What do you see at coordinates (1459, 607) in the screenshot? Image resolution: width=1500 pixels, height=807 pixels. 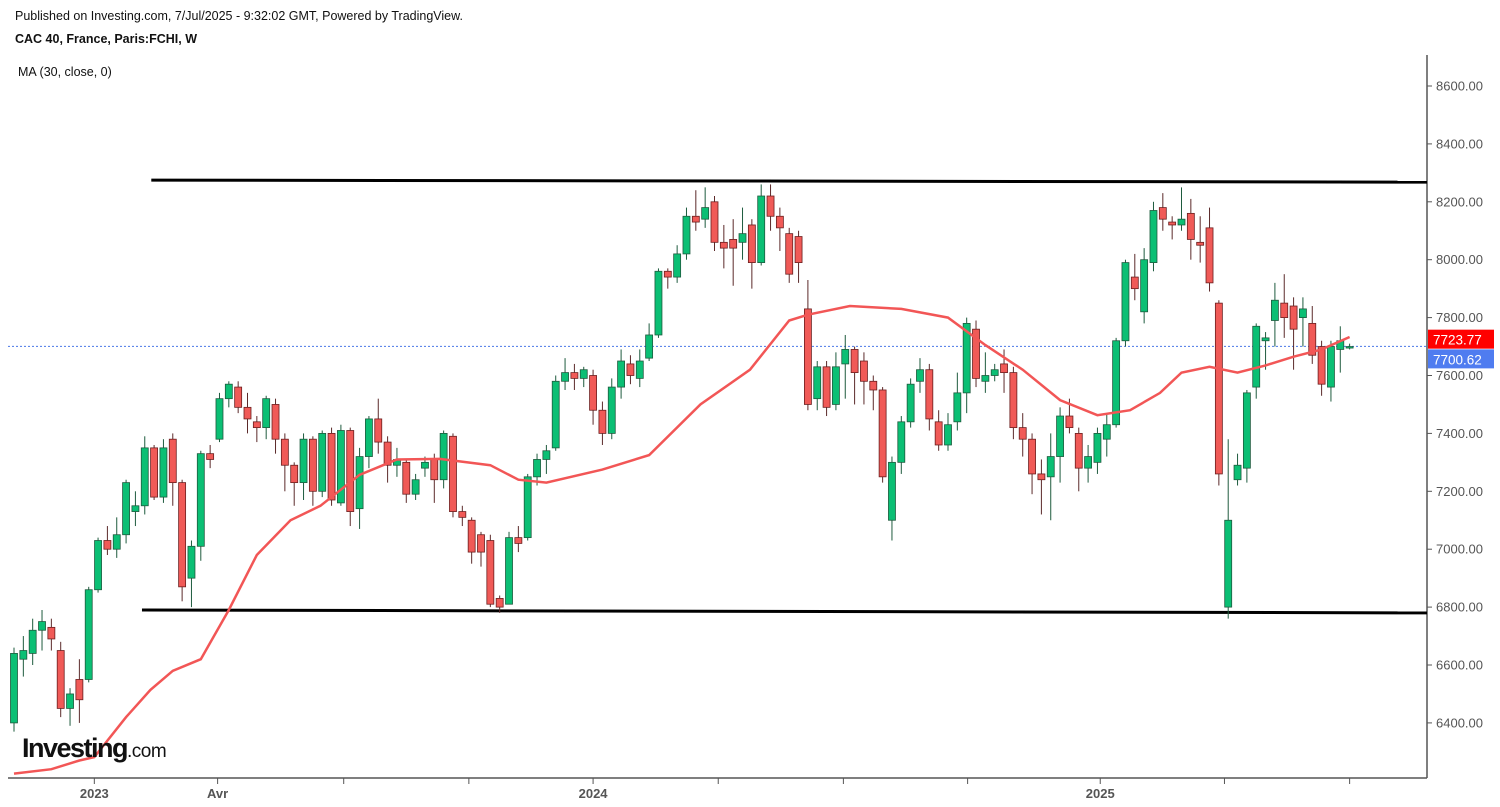 I see `y-tick-label: 6800.00` at bounding box center [1459, 607].